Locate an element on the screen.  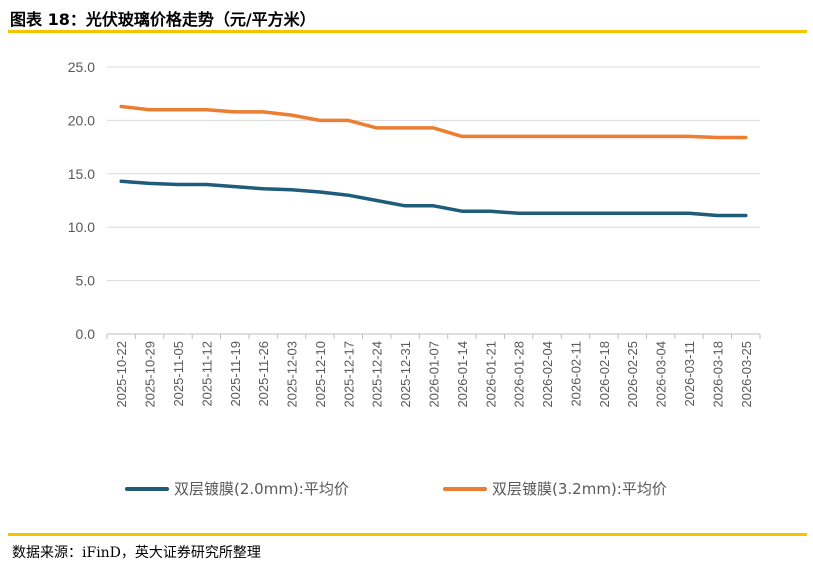
y-tick-label: 0.0 is located at coordinates (86, 334).